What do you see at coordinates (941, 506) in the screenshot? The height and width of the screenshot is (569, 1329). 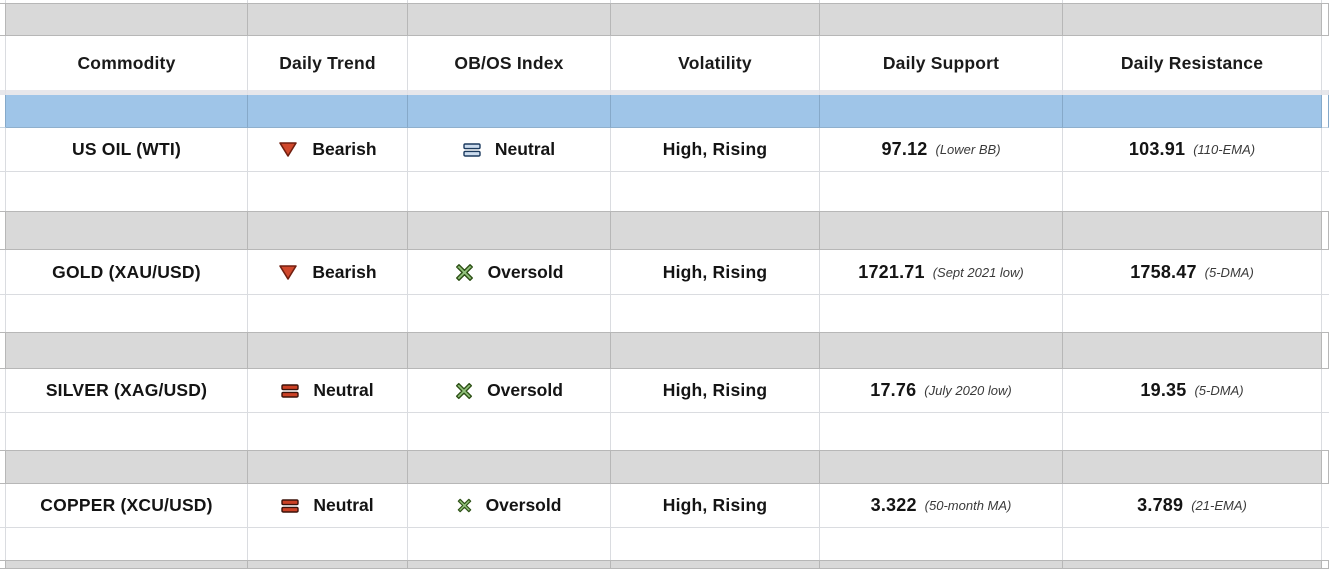 I see `cell-daily-support: 3.322 (50-month MA)` at bounding box center [941, 506].